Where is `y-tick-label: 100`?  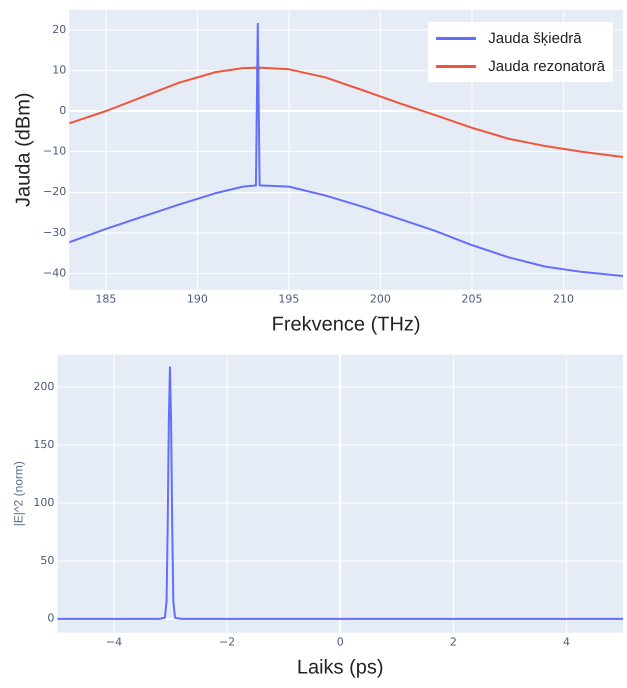
y-tick-label: 100 is located at coordinates (43, 502).